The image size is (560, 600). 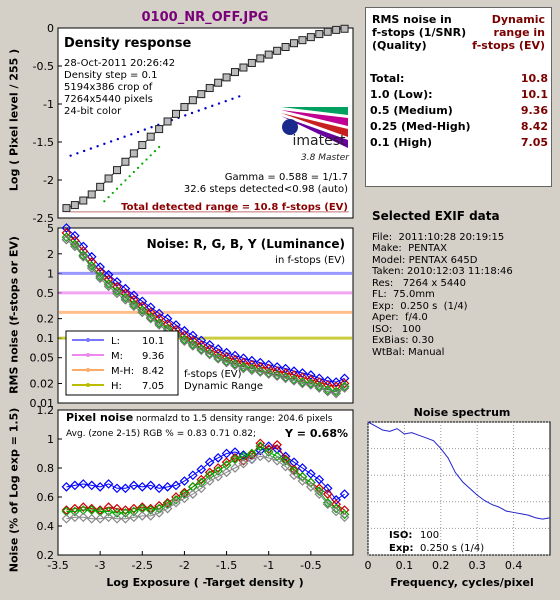 I want to click on density-info-line: 28-Oct-2011 20:26:42, so click(x=119, y=63).